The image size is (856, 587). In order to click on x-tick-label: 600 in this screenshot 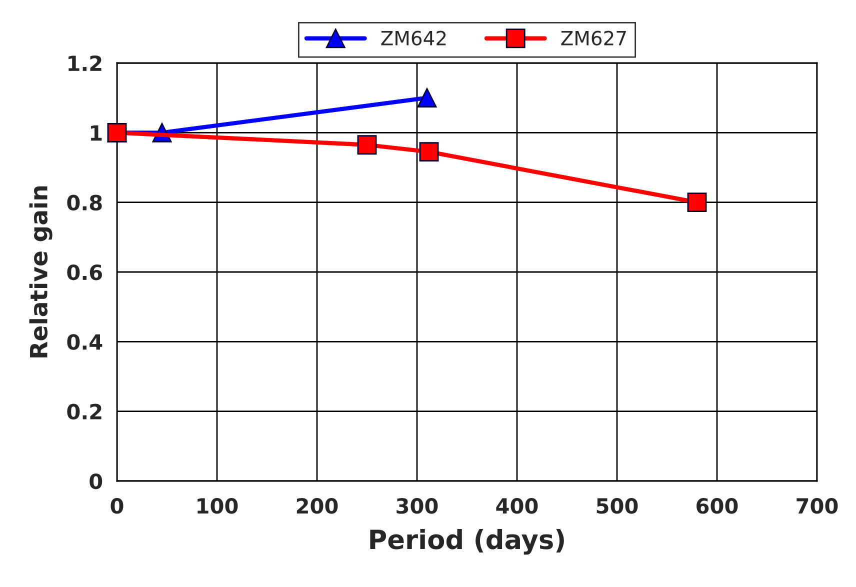, I will do `click(717, 506)`.